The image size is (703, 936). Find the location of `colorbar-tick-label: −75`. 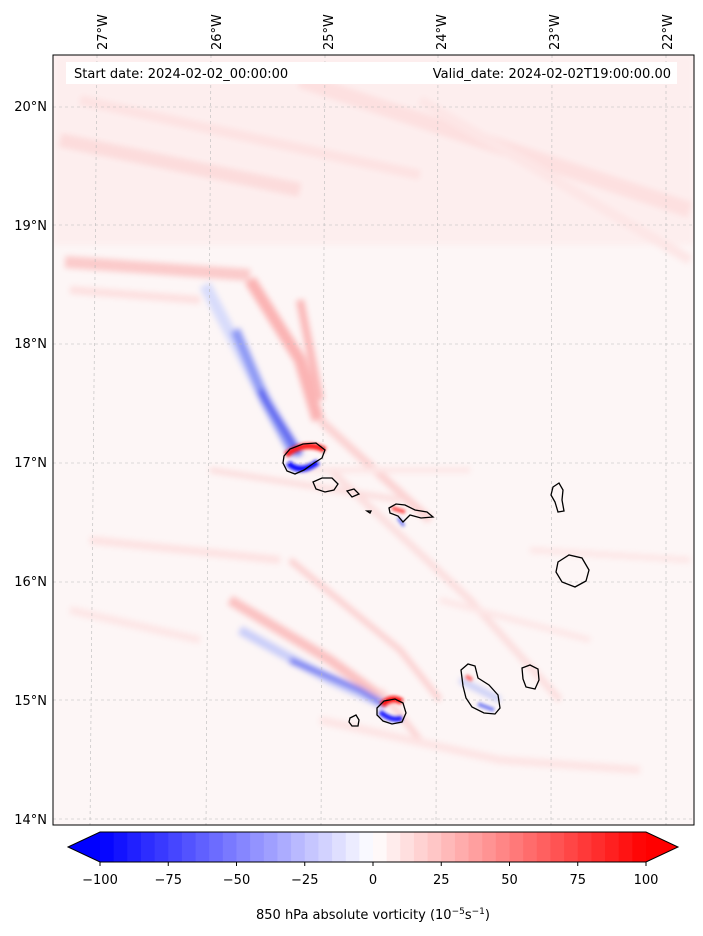

colorbar-tick-label: −75 is located at coordinates (168, 880).